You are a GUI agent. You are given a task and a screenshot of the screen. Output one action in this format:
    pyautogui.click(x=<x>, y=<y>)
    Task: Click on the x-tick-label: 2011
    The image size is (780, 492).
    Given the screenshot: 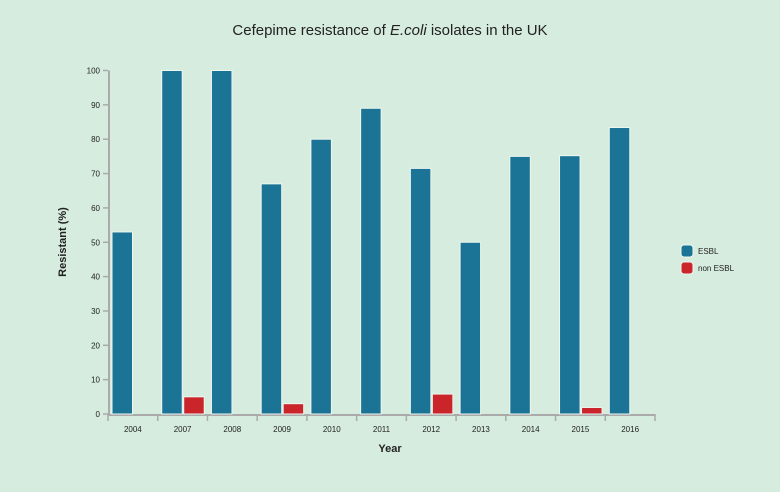 What is the action you would take?
    pyautogui.click(x=382, y=429)
    